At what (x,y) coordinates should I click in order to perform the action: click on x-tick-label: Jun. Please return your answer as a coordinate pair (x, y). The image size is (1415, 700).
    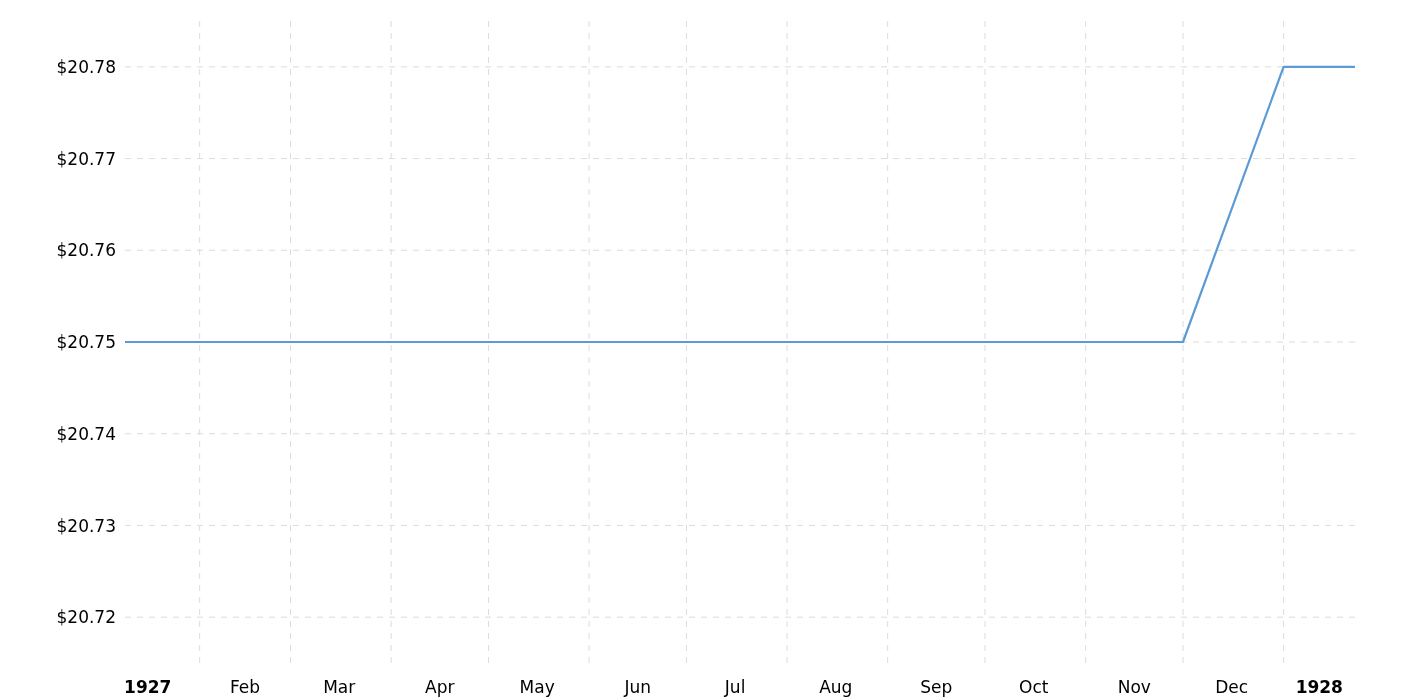
    Looking at the image, I should click on (637, 687).